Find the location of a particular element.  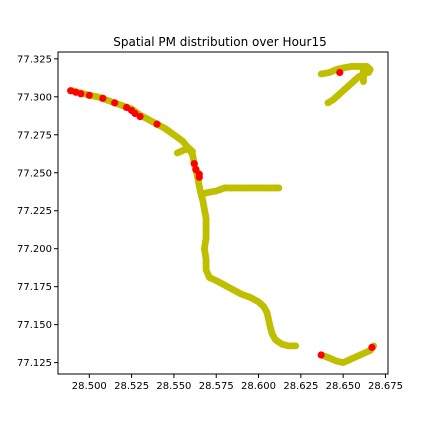

y-tick-label: 77.300 is located at coordinates (34, 97).